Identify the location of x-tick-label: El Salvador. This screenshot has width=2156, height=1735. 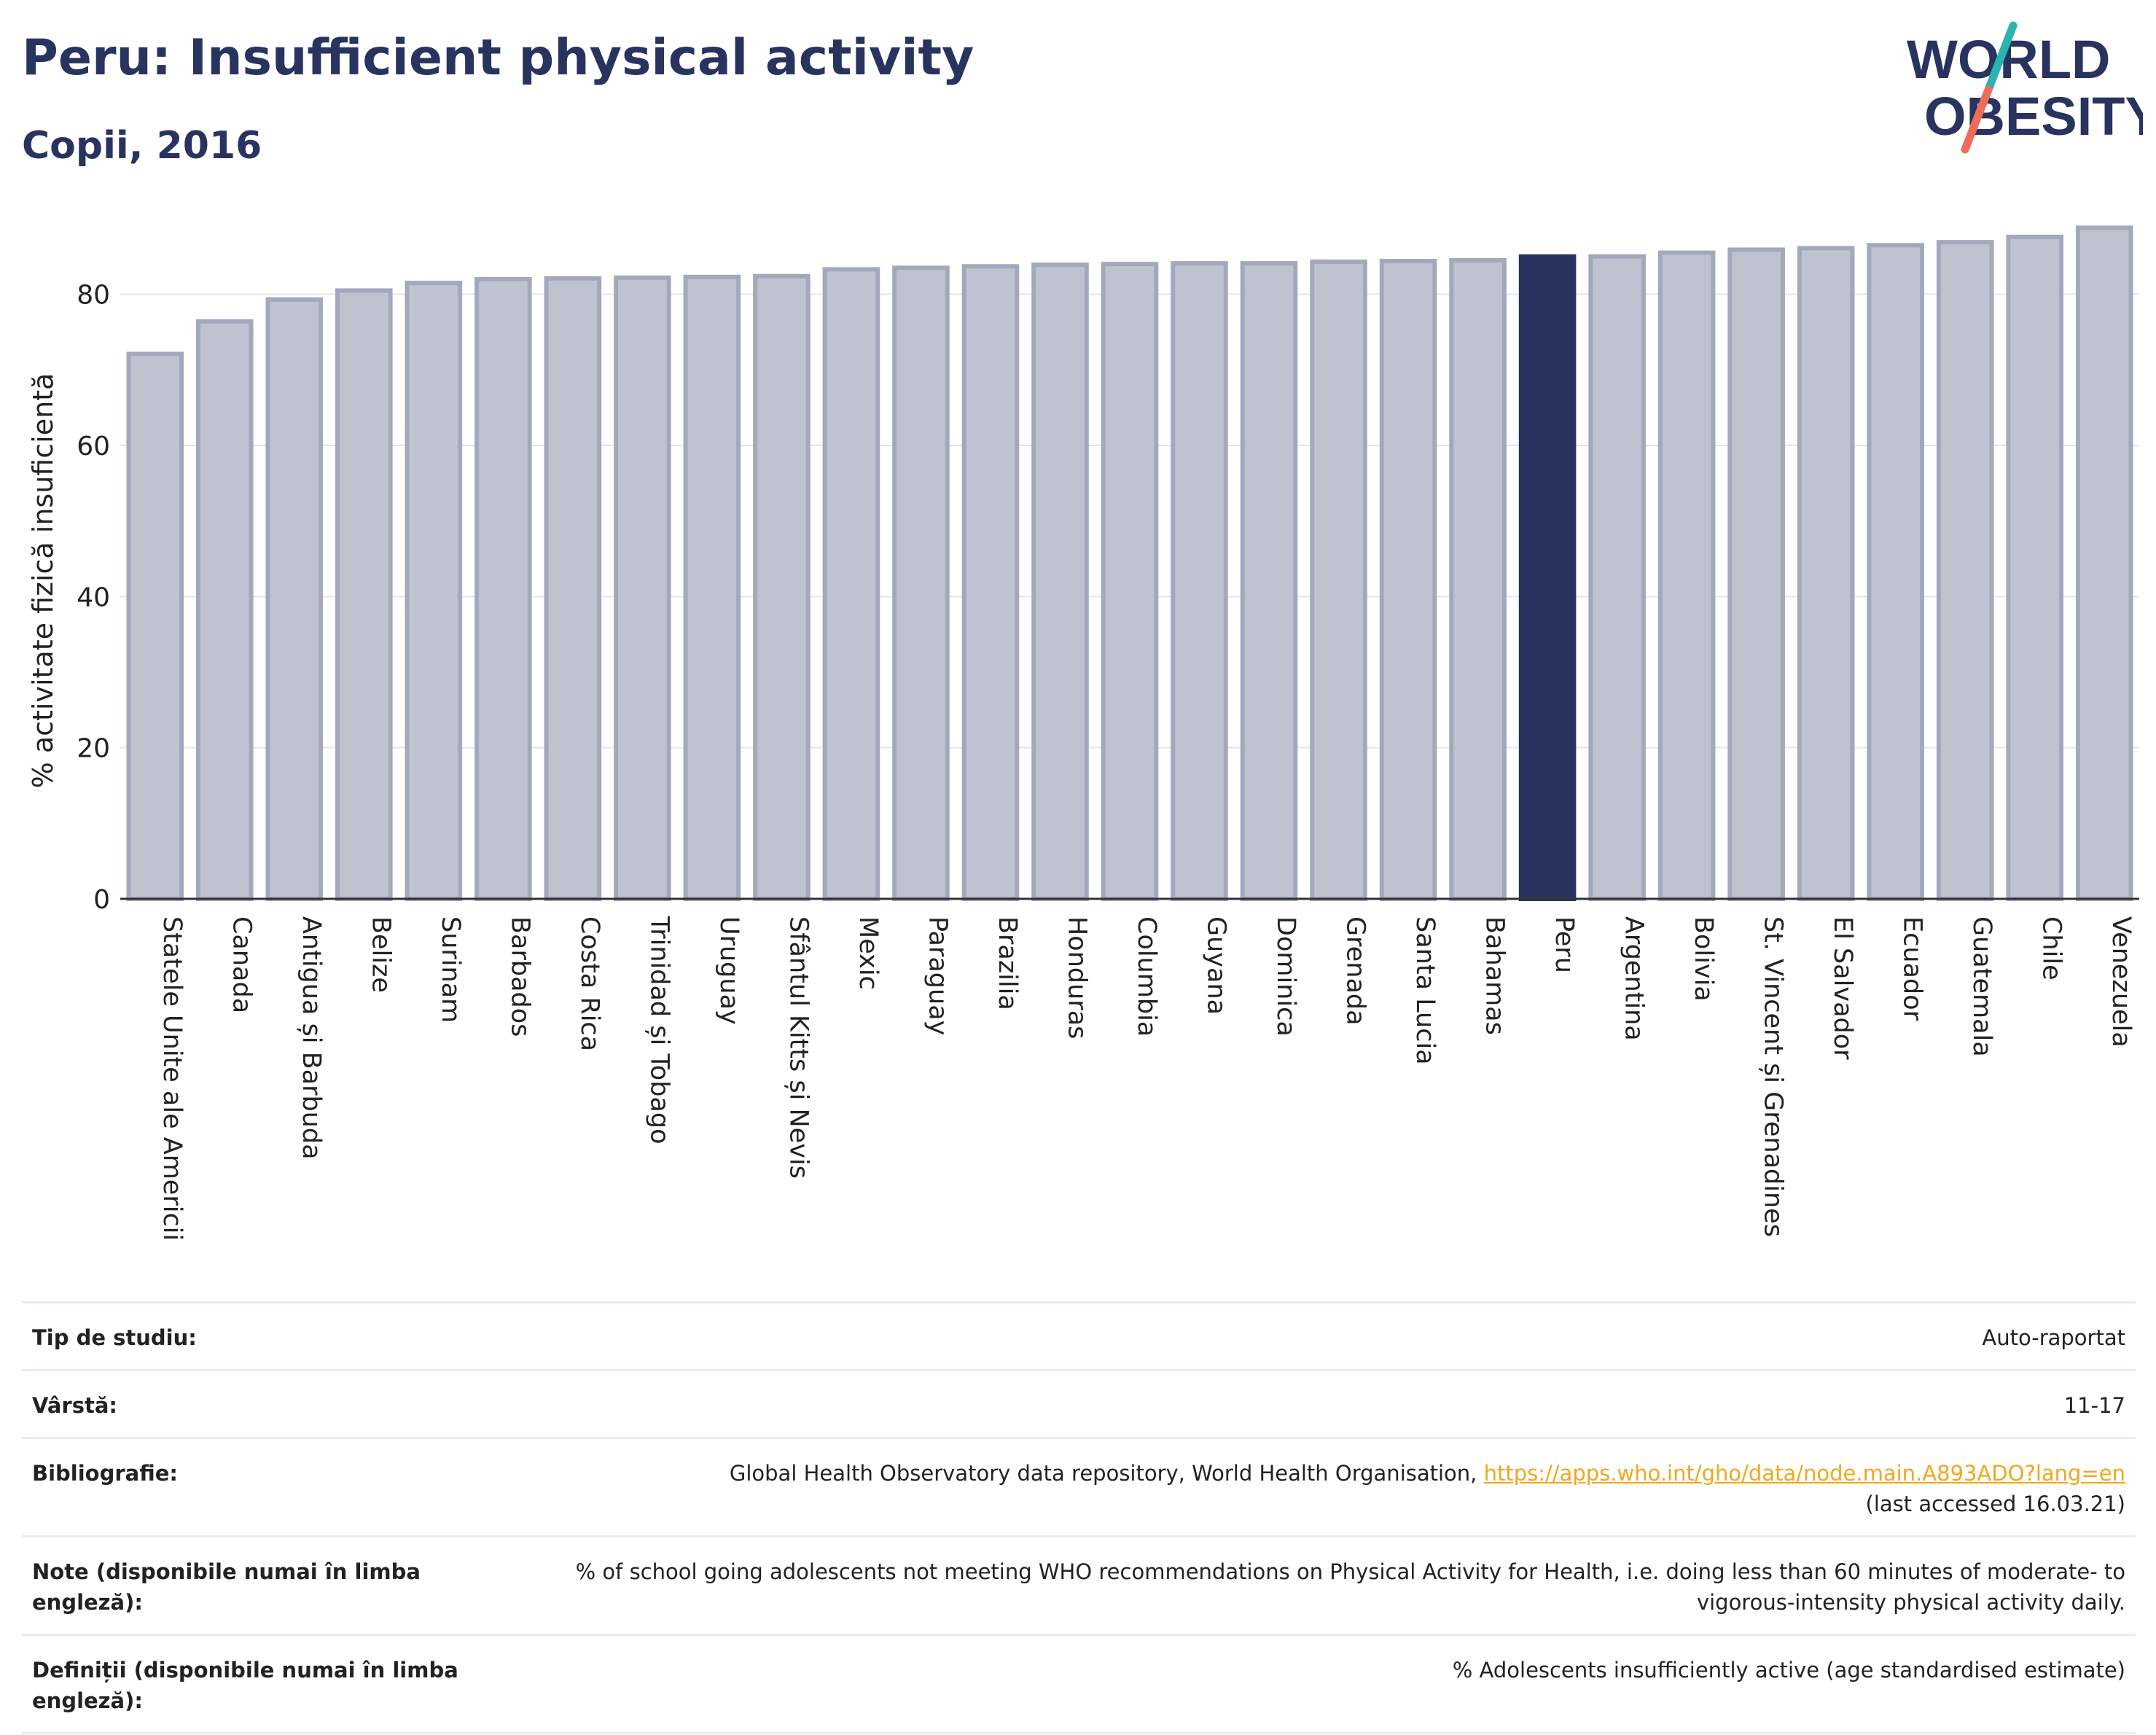
(1842, 988).